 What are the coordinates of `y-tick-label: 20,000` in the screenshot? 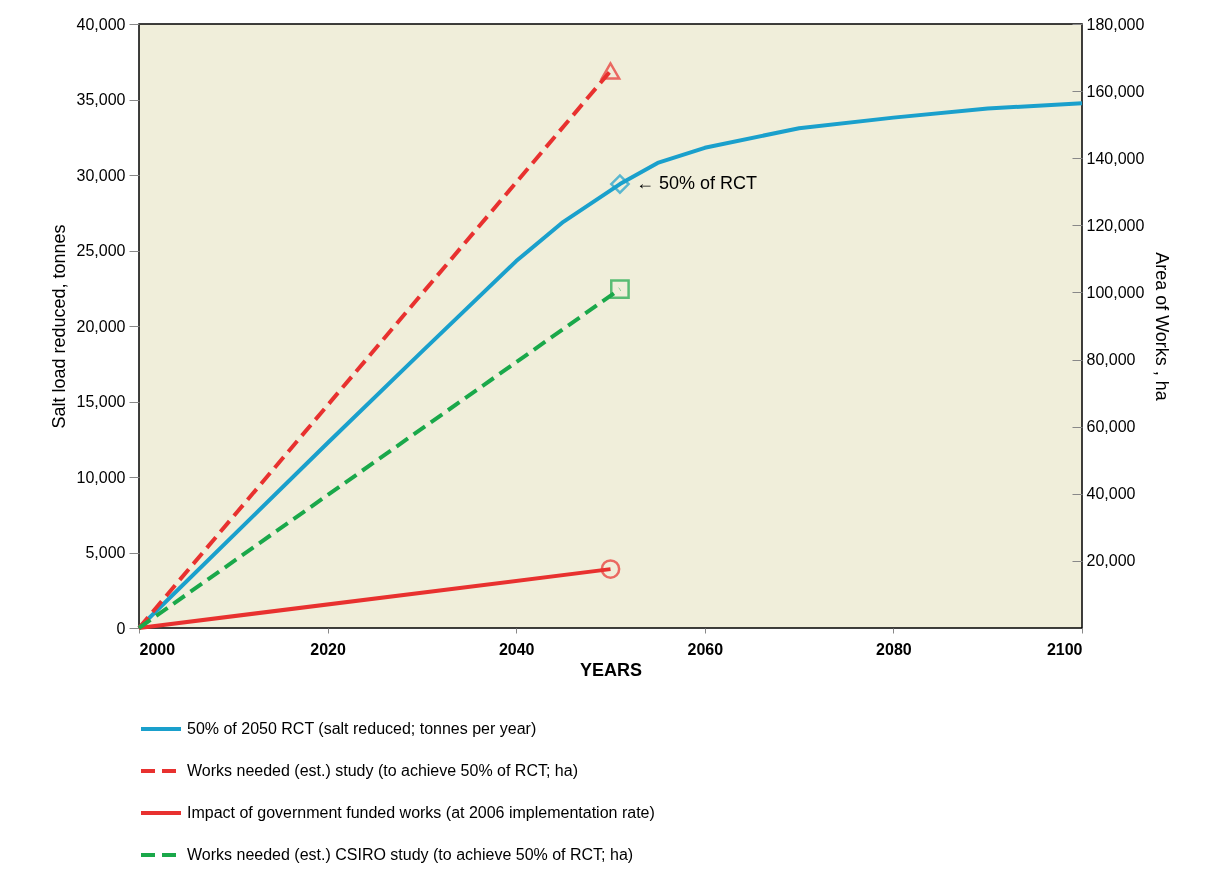 It's located at (101, 326).